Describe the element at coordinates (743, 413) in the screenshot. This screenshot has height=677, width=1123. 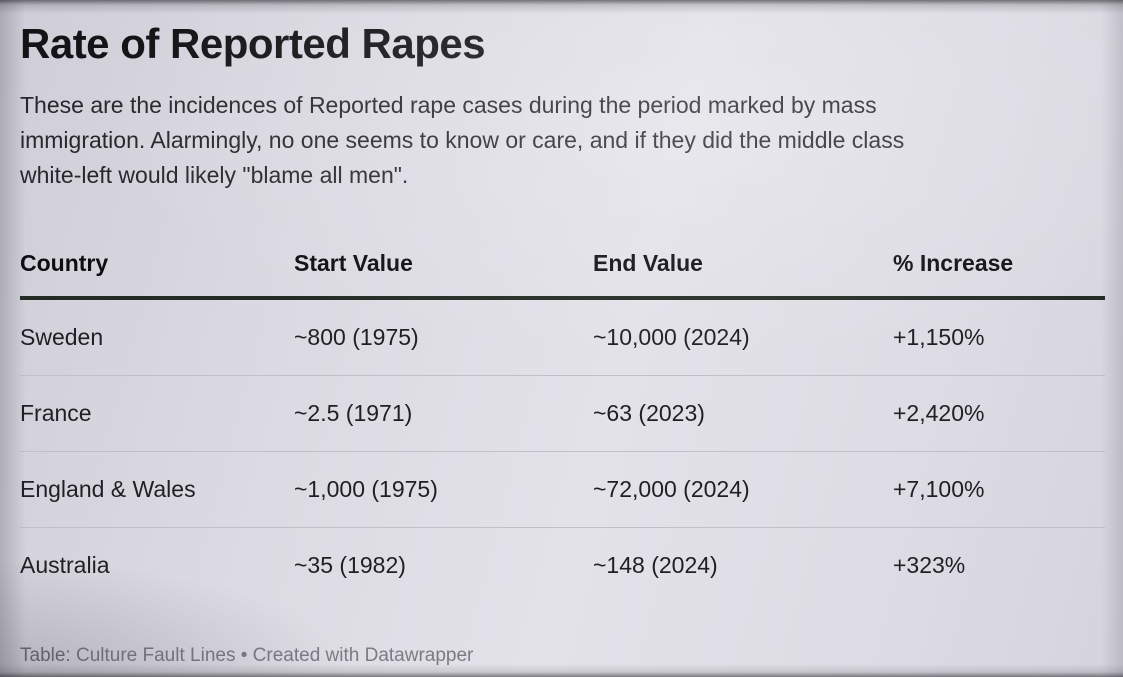
I see `cell-end-value: ~63 (2023)` at that location.